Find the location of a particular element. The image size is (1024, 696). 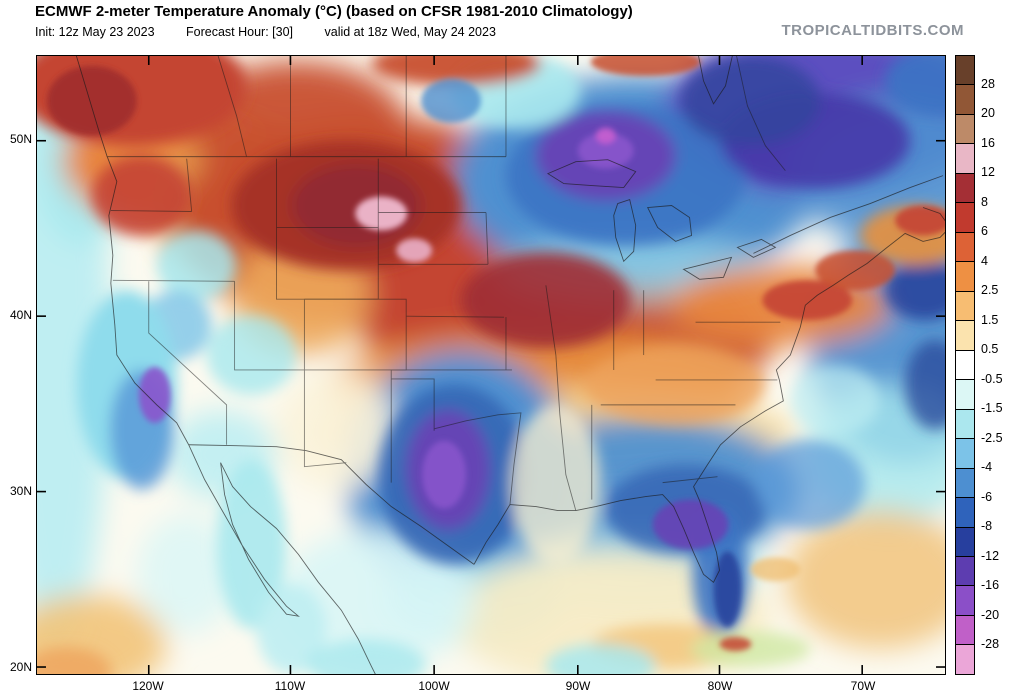

colorbar-tick--1.5: -1.5 is located at coordinates (992, 408).